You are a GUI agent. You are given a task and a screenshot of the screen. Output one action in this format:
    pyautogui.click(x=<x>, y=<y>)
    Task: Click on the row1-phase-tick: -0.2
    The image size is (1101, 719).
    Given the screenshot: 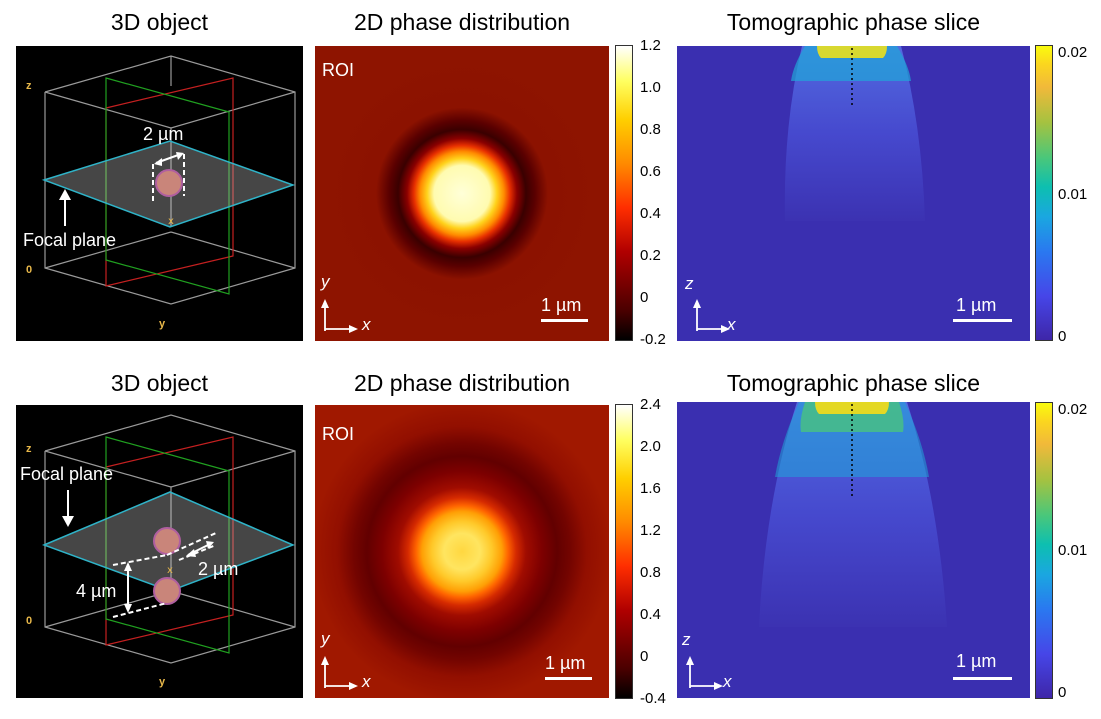 What is the action you would take?
    pyautogui.click(x=653, y=339)
    